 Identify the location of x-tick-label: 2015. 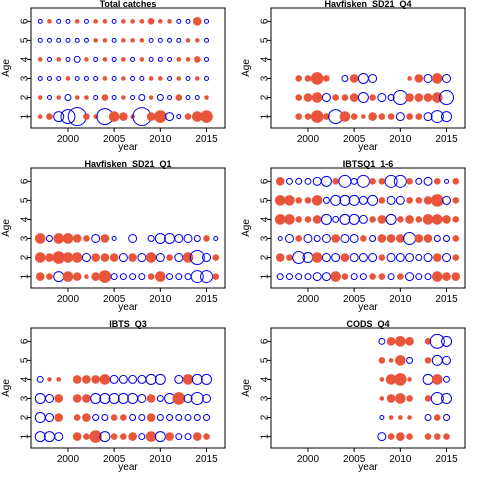
(446, 139).